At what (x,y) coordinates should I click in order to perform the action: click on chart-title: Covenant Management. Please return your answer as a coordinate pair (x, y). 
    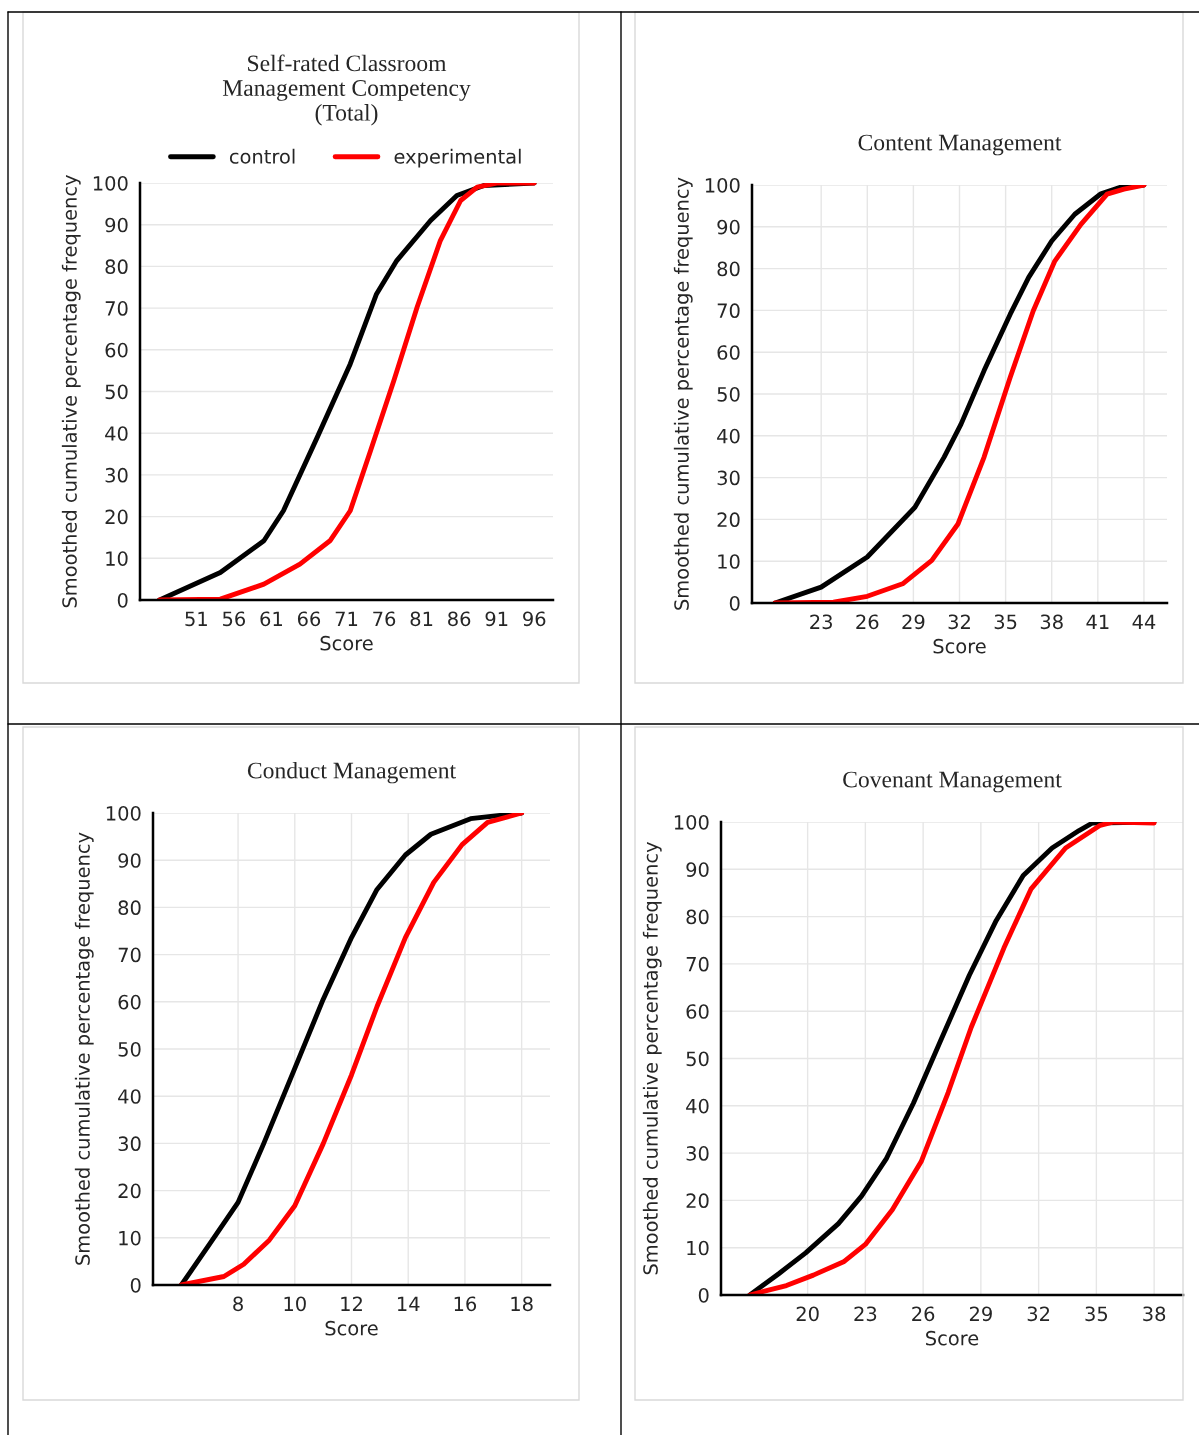
    Looking at the image, I should click on (952, 782).